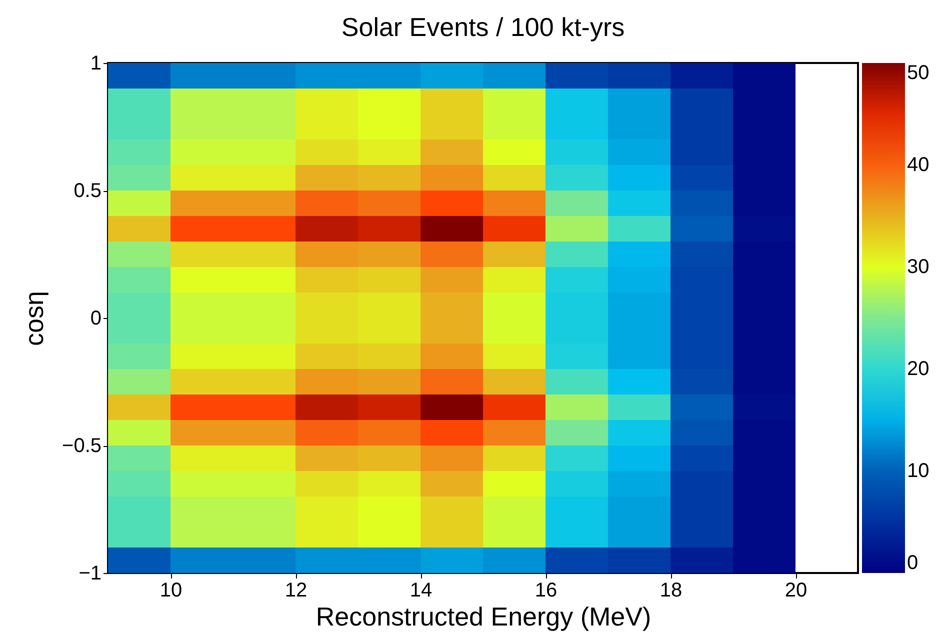 The width and height of the screenshot is (938, 635). What do you see at coordinates (483, 27) in the screenshot?
I see `chart-title: Solar Events / 100 kt-yrs` at bounding box center [483, 27].